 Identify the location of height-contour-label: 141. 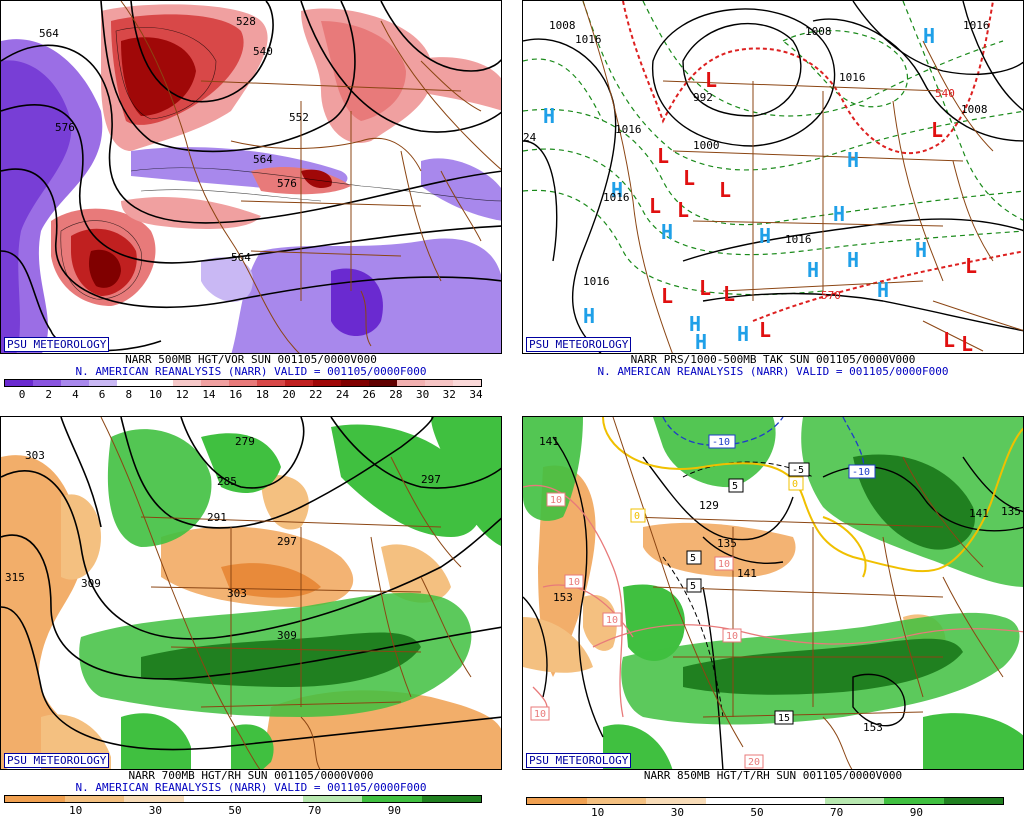
(747, 573).